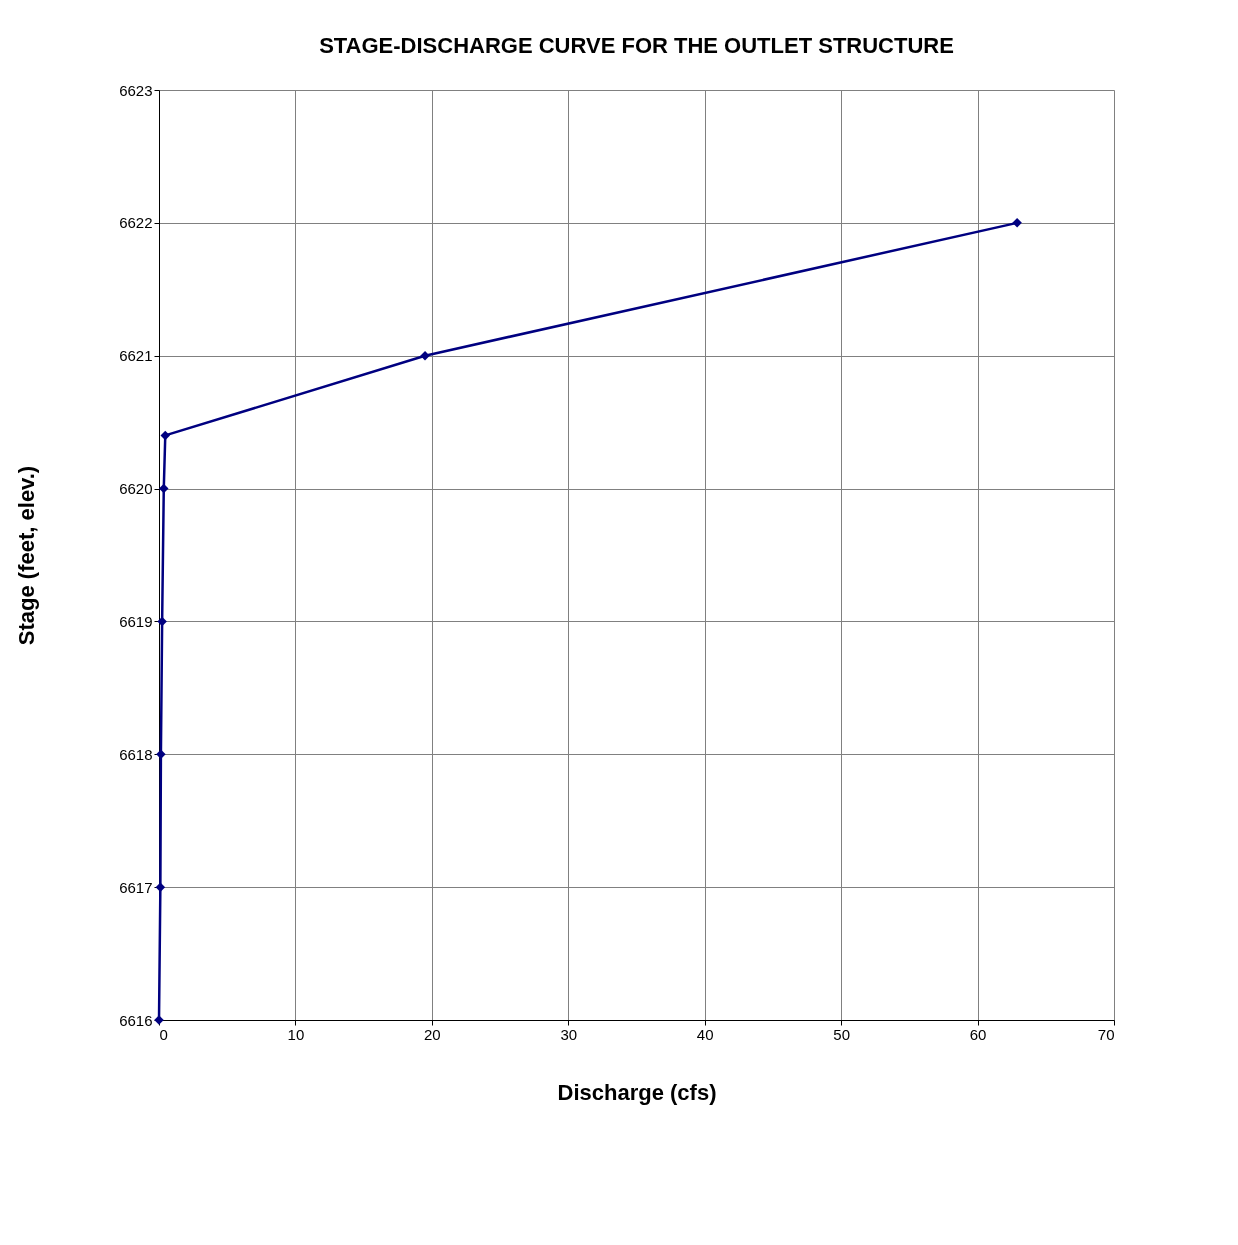 The height and width of the screenshot is (1245, 1238). What do you see at coordinates (136, 621) in the screenshot?
I see `y-tick-label: 6619` at bounding box center [136, 621].